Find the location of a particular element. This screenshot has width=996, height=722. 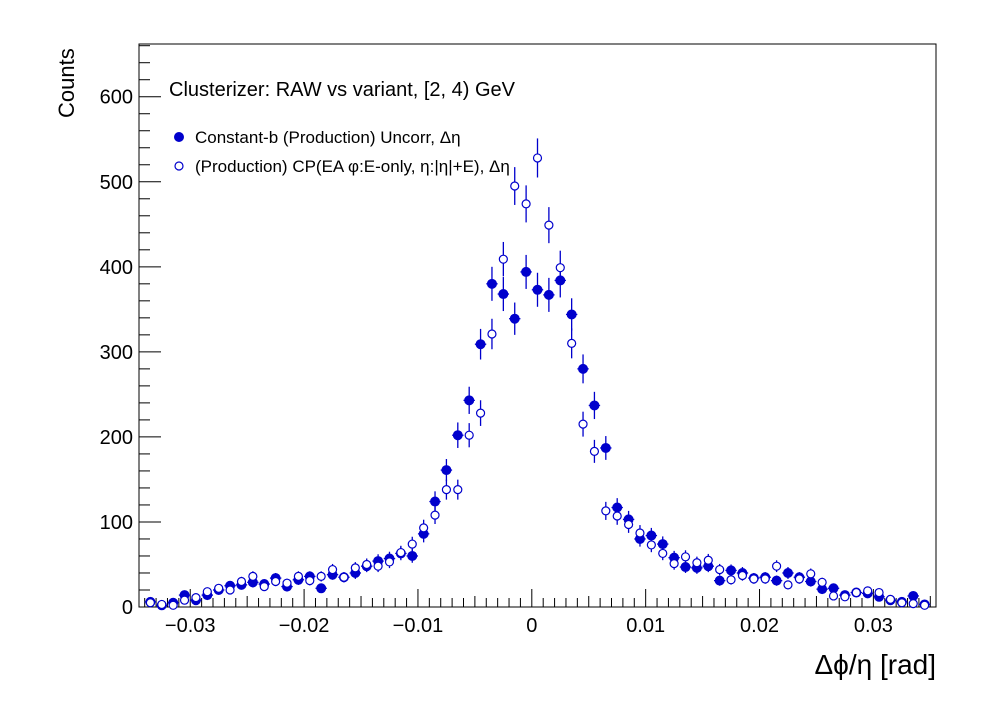

y-tick-label: 100 is located at coordinates (116, 523).